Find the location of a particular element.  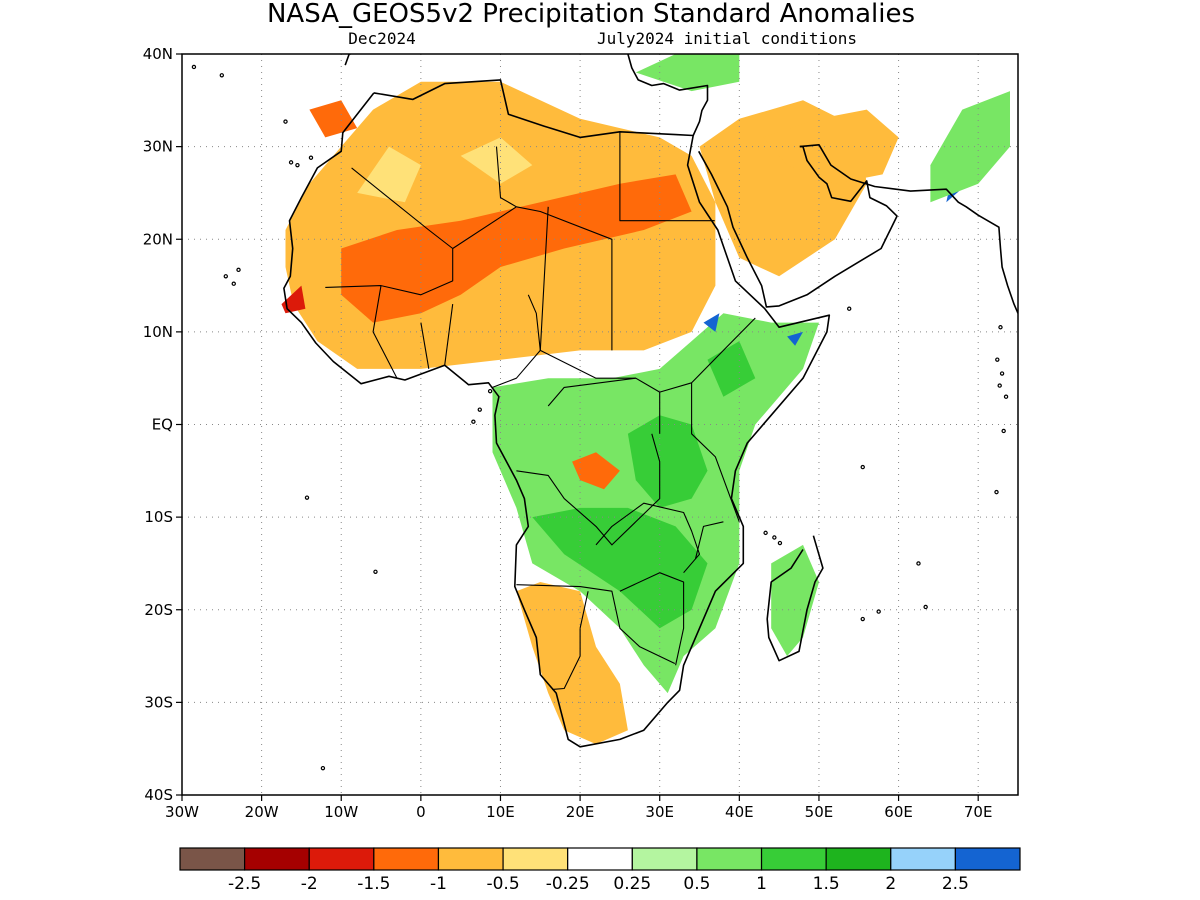

coastline-iberia is located at coordinates (347, 60).